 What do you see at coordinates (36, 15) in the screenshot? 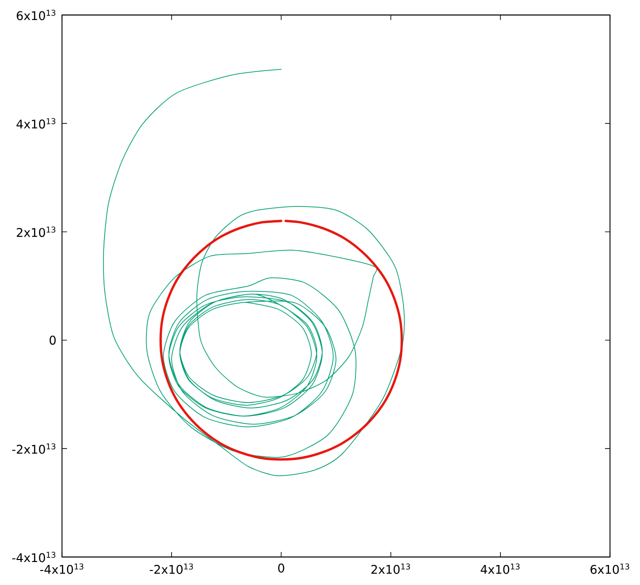
I see `y-tick-label: 6x10$^{13}$` at bounding box center [36, 15].